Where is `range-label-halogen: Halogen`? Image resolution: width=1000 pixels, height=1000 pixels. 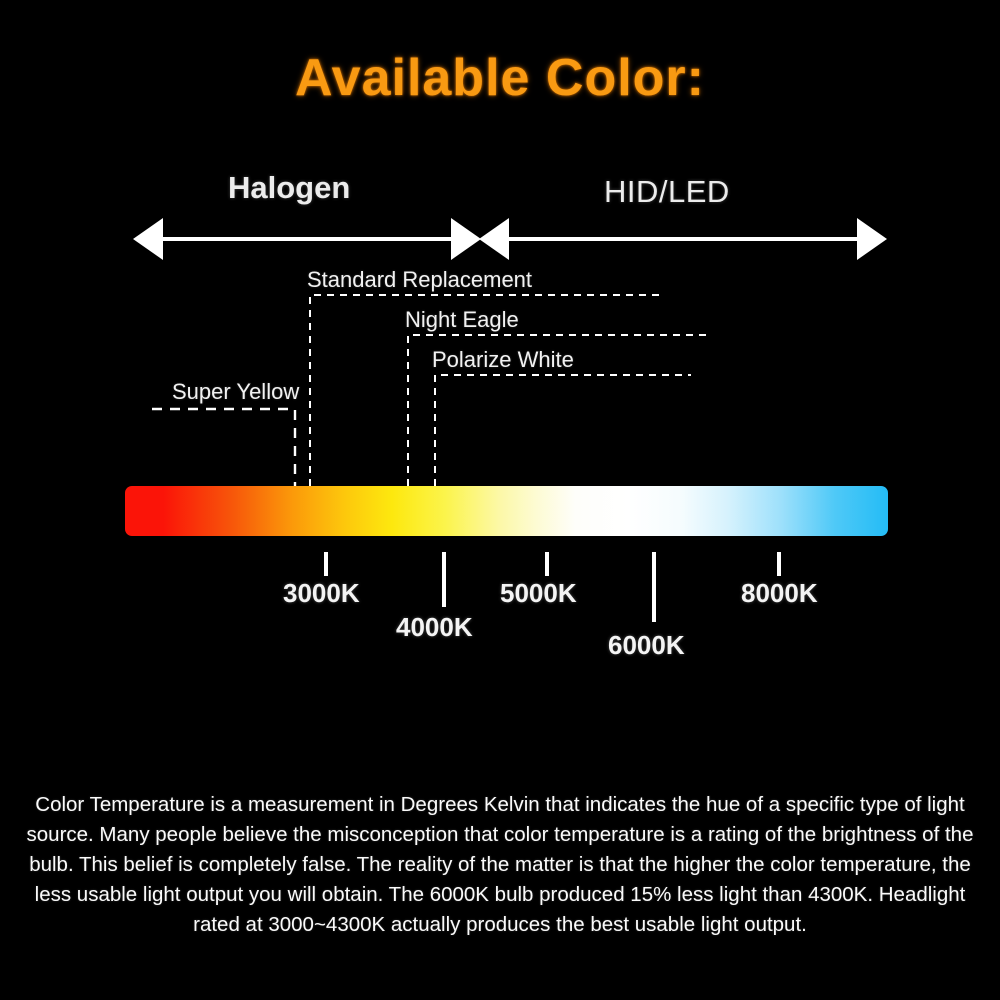 range-label-halogen: Halogen is located at coordinates (289, 187).